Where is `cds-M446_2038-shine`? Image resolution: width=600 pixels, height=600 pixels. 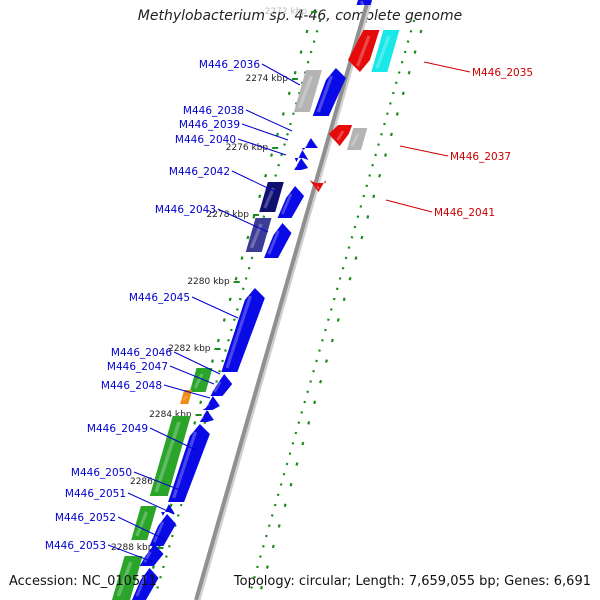
cds-M446_2038-shine is located at coordinates (306, 145).